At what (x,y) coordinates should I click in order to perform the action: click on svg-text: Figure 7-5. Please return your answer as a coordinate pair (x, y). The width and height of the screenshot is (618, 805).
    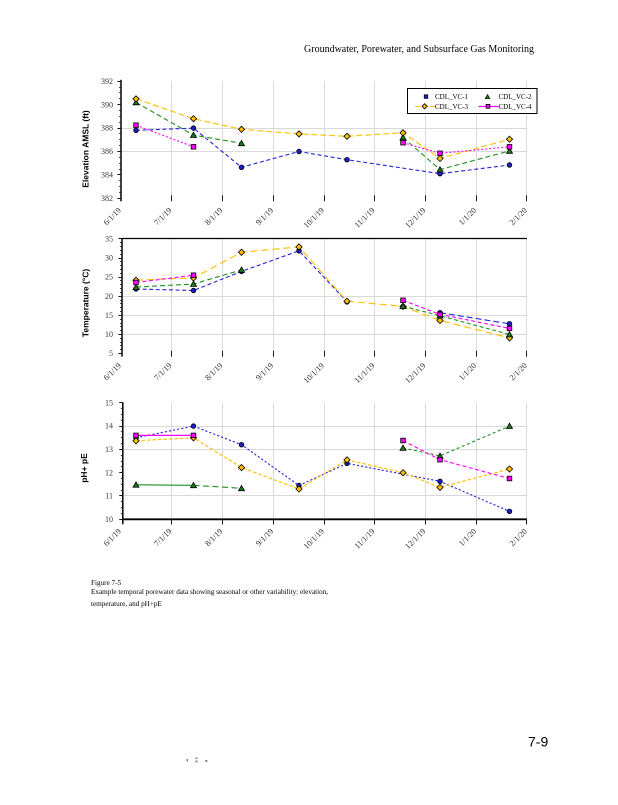
    Looking at the image, I should click on (106, 583).